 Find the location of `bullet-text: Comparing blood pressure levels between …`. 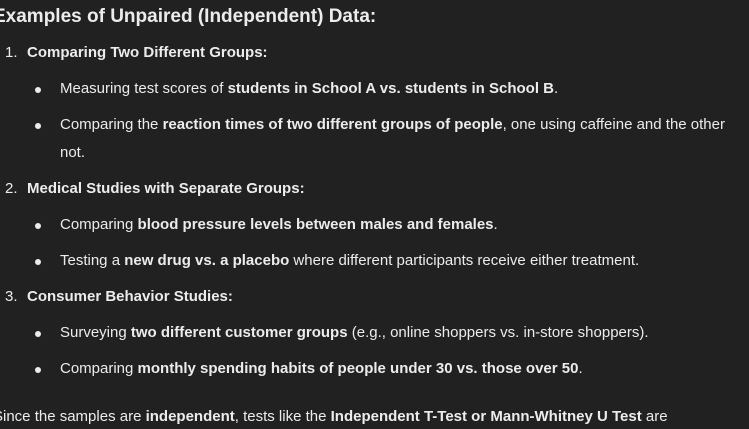

bullet-text: Comparing blood pressure levels between … is located at coordinates (279, 224).